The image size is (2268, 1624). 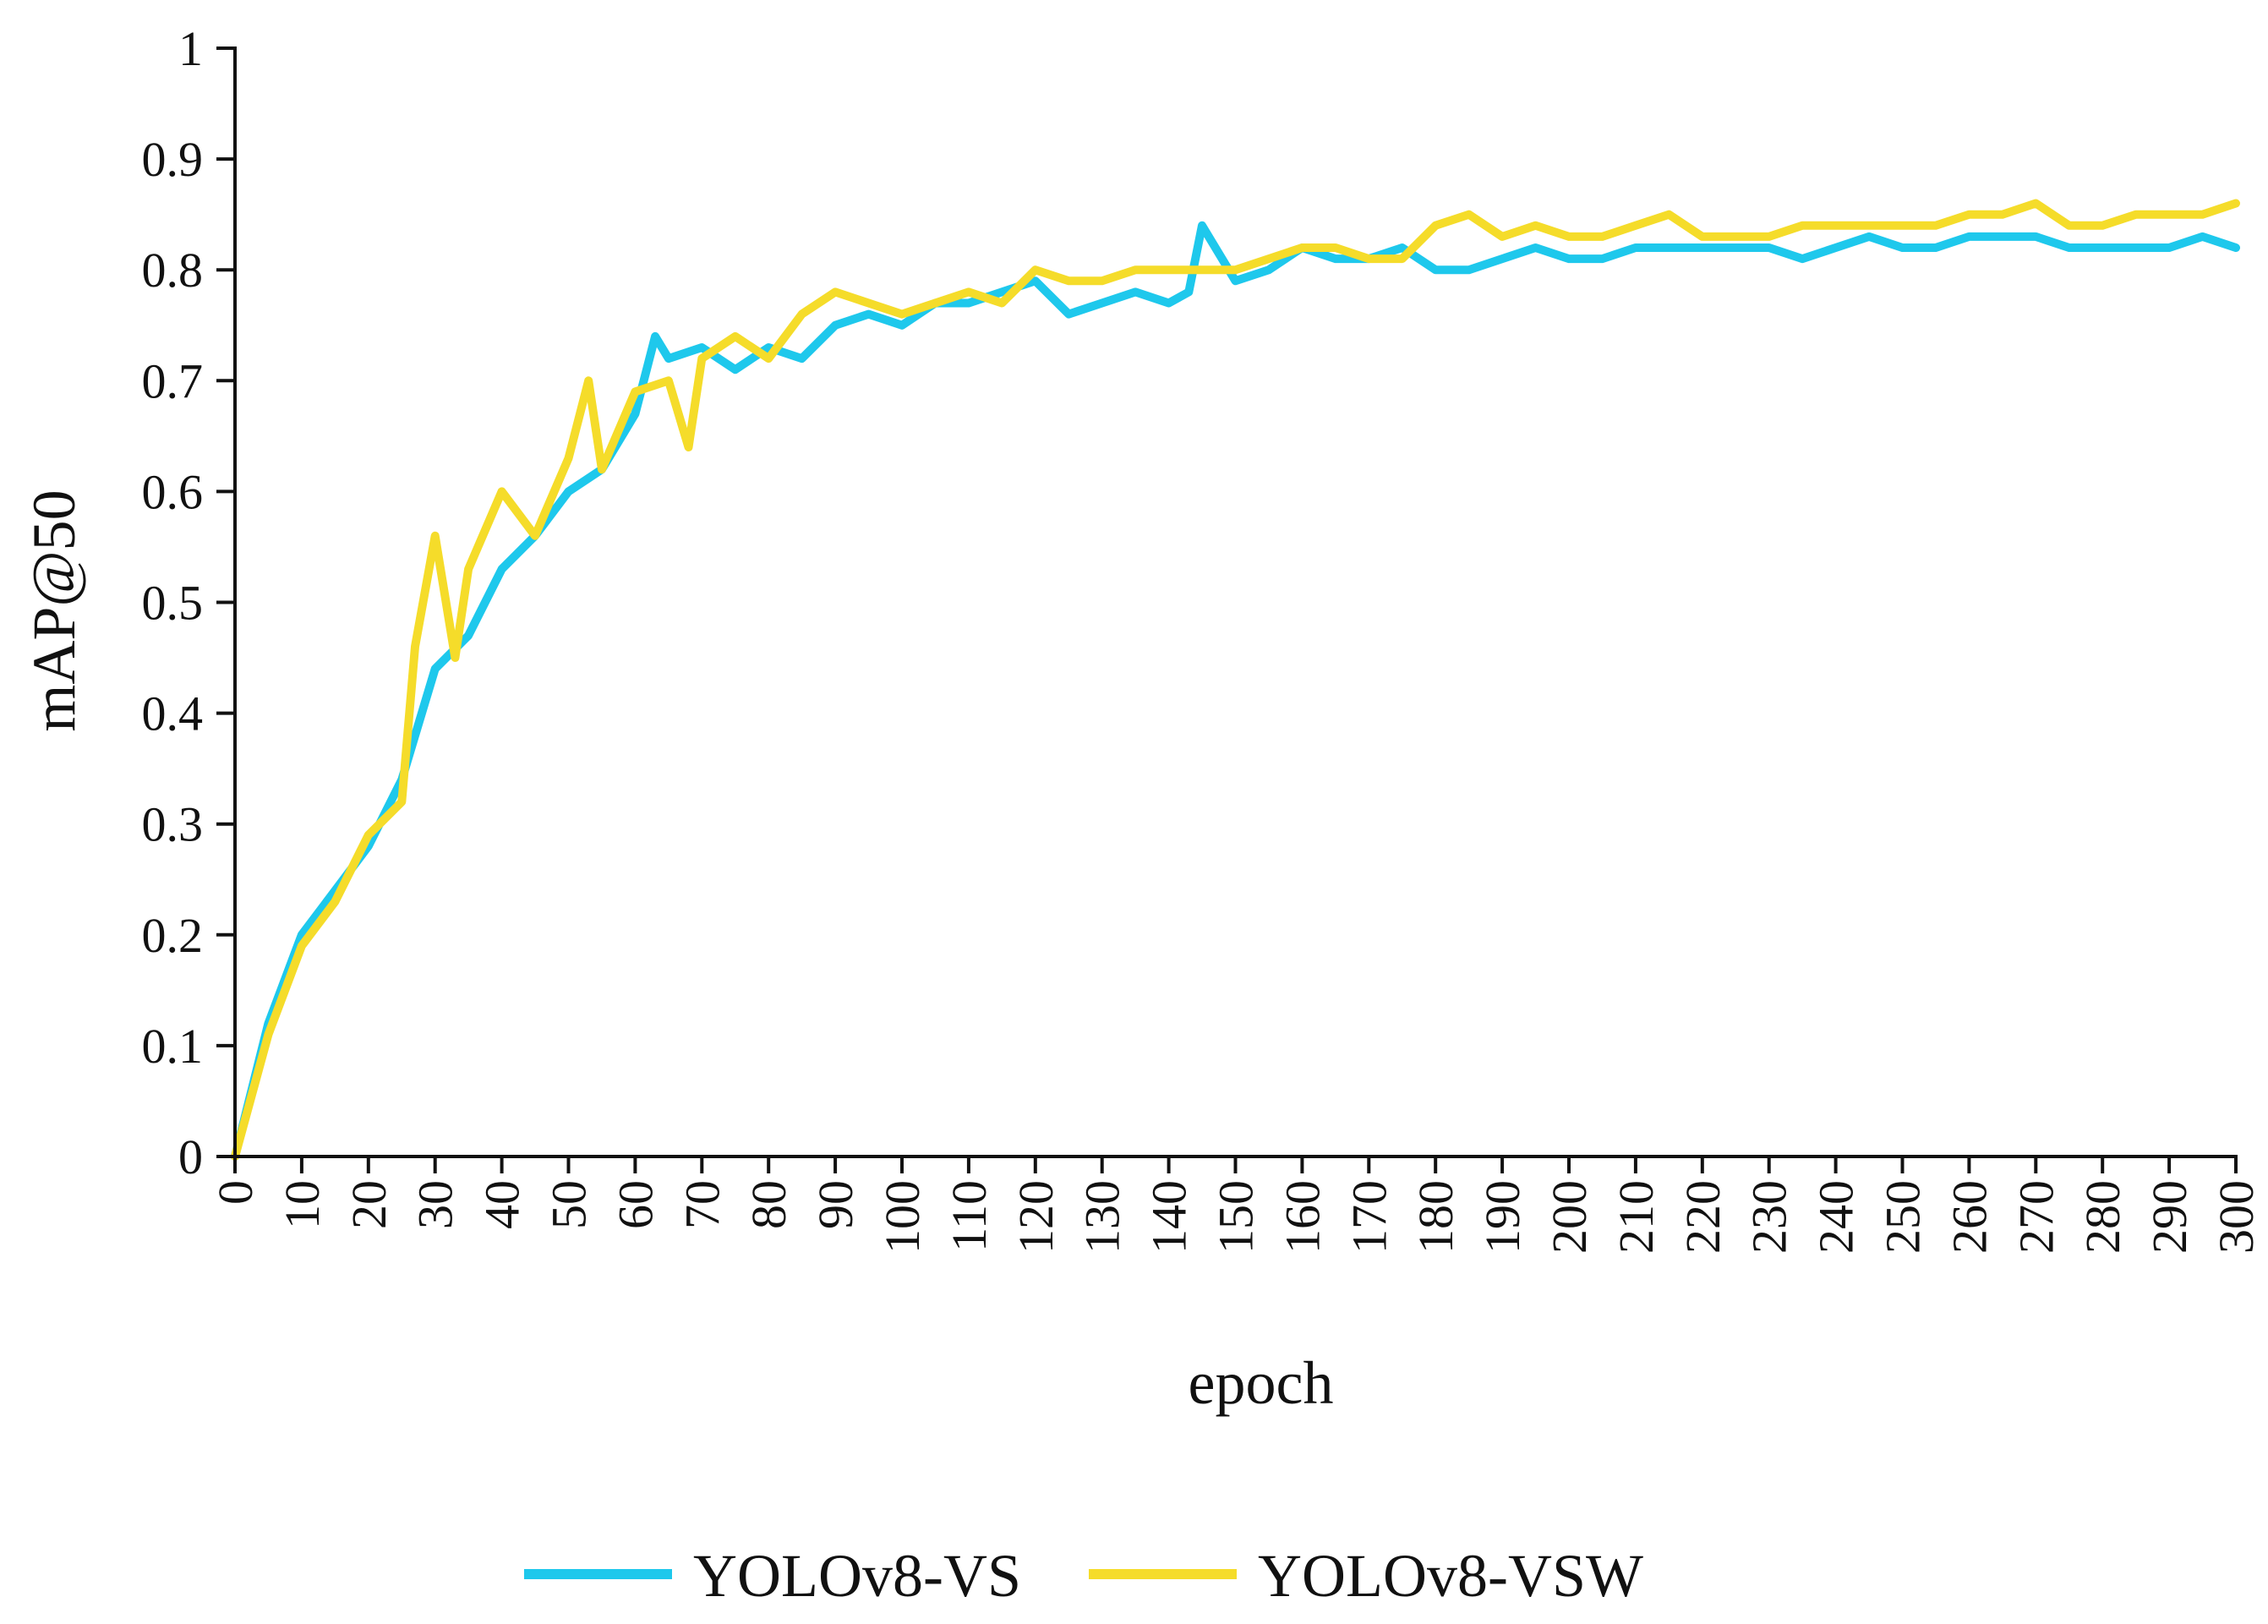 What do you see at coordinates (2102, 1217) in the screenshot?
I see `x-tick-label: 280` at bounding box center [2102, 1217].